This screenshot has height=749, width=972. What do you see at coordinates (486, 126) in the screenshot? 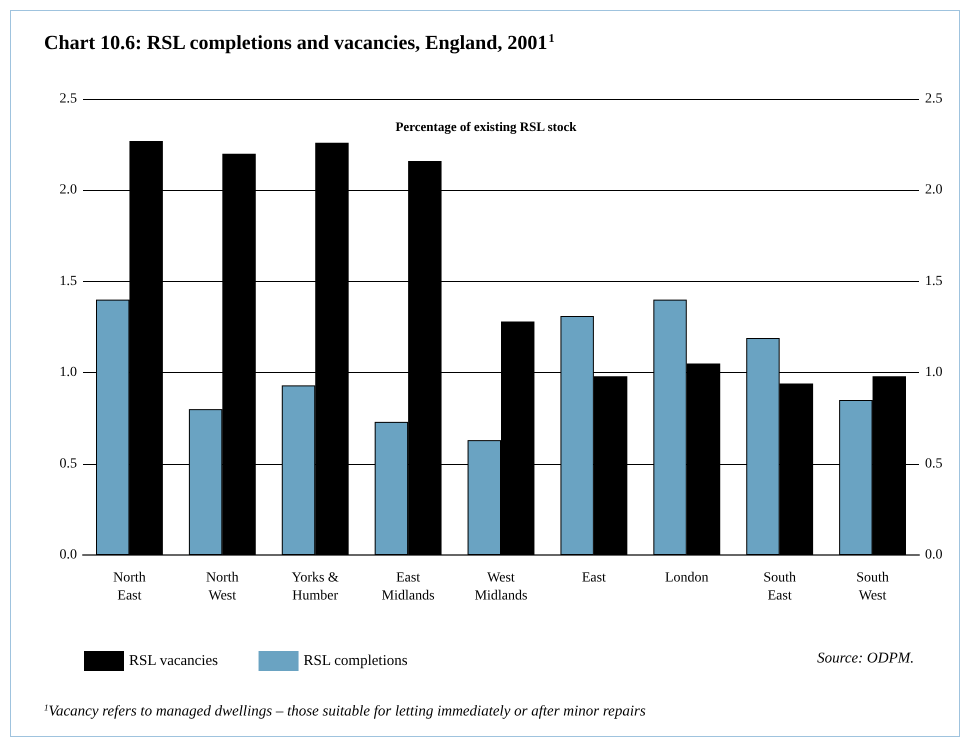
I see `text: Percentage of existing RSL stock` at bounding box center [486, 126].